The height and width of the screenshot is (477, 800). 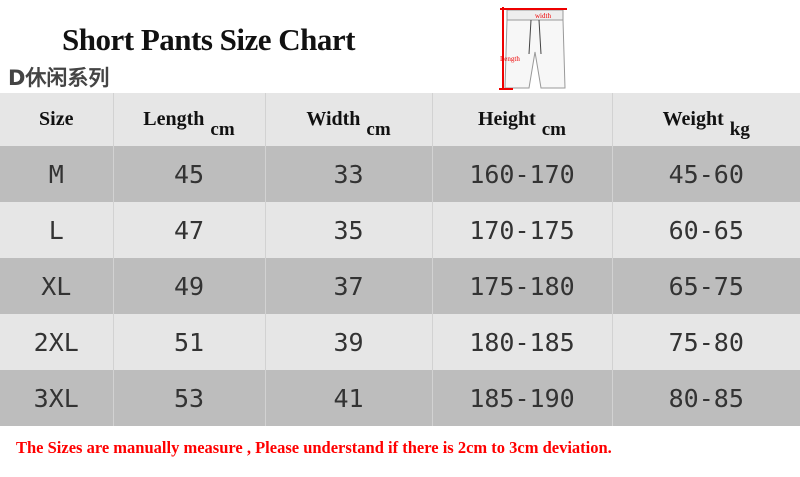 What do you see at coordinates (349, 286) in the screenshot?
I see `cell-width: 37` at bounding box center [349, 286].